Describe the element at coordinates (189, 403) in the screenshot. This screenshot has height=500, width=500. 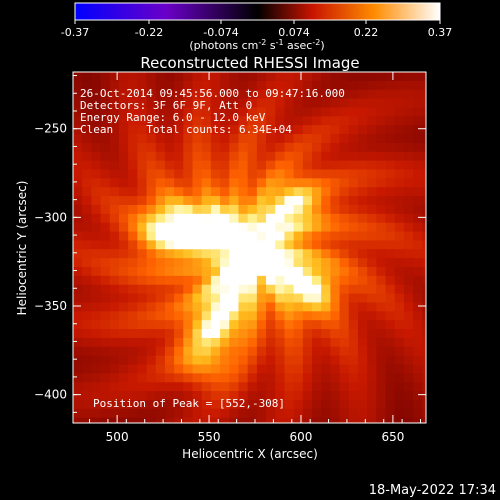
I see `peak-position-label: Position of Peak = [552,-308]` at that location.